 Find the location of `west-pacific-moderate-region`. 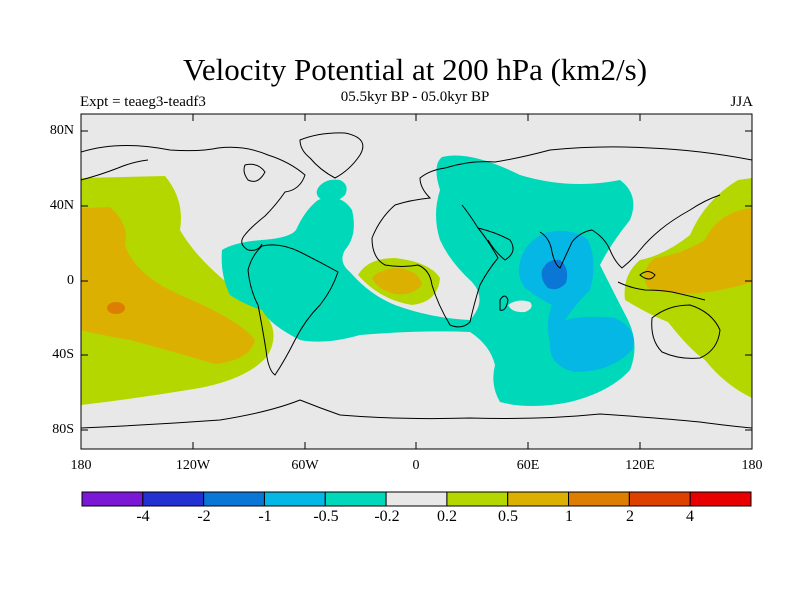

west-pacific-moderate-region is located at coordinates (698, 251).